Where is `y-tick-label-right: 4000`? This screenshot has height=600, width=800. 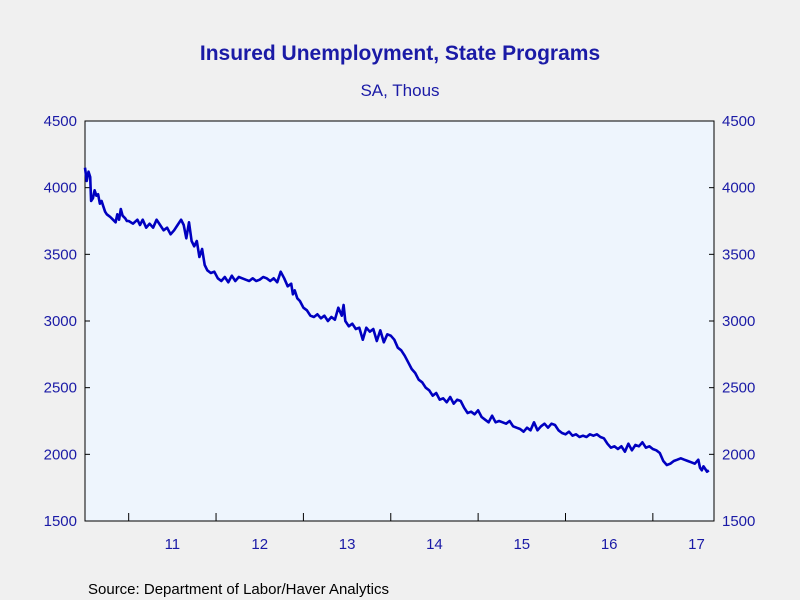 y-tick-label-right: 4000 is located at coordinates (738, 188).